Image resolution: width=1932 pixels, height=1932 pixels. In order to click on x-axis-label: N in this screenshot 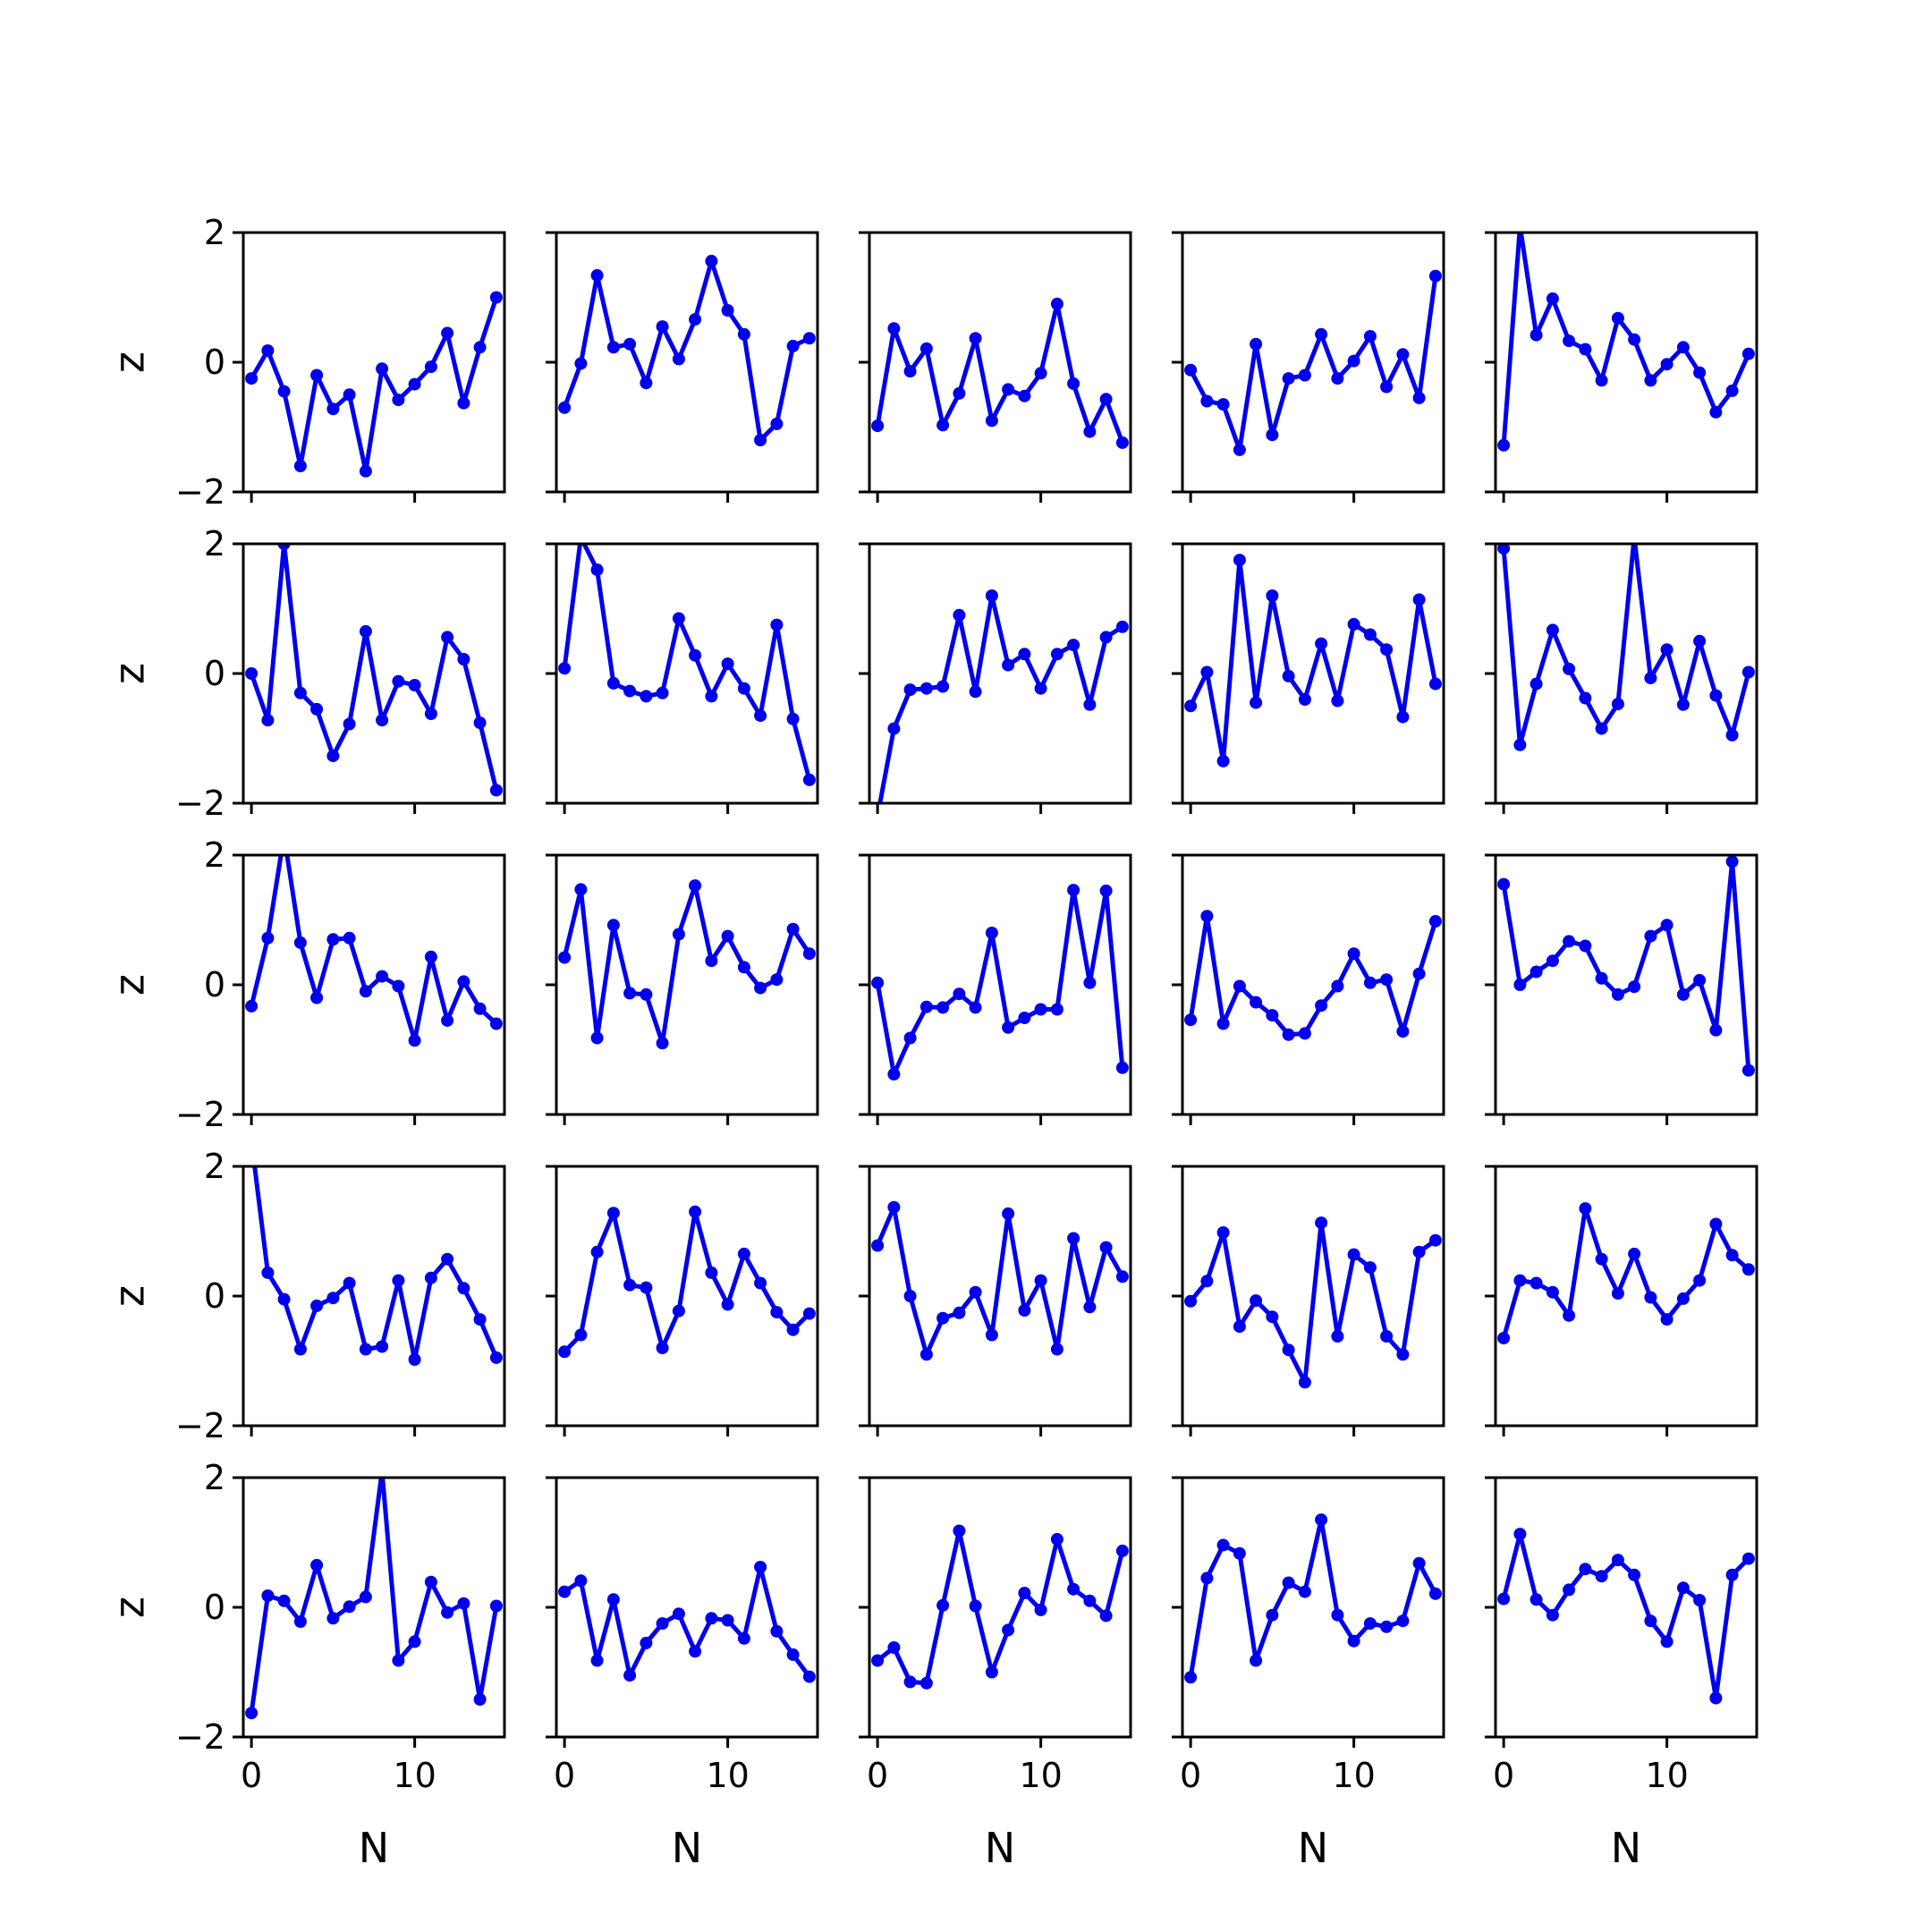, I will do `click(1313, 1848)`.